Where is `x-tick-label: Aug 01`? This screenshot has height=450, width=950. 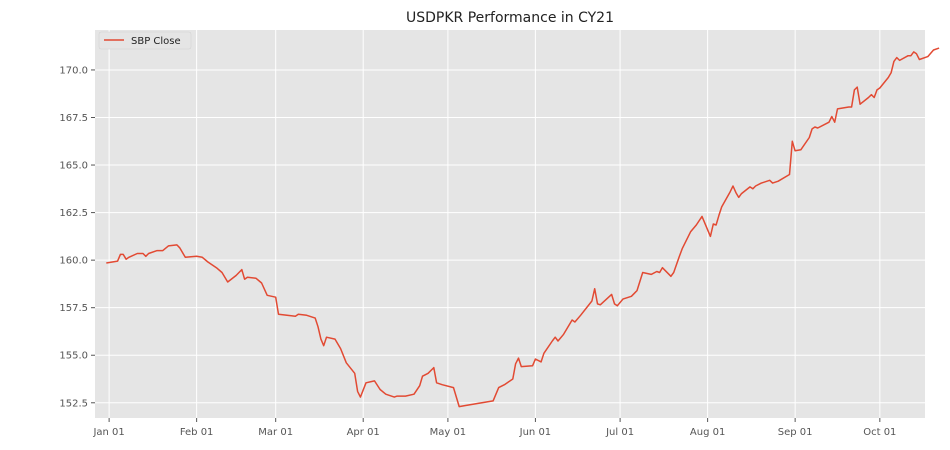
x-tick-label: Aug 01 is located at coordinates (707, 432).